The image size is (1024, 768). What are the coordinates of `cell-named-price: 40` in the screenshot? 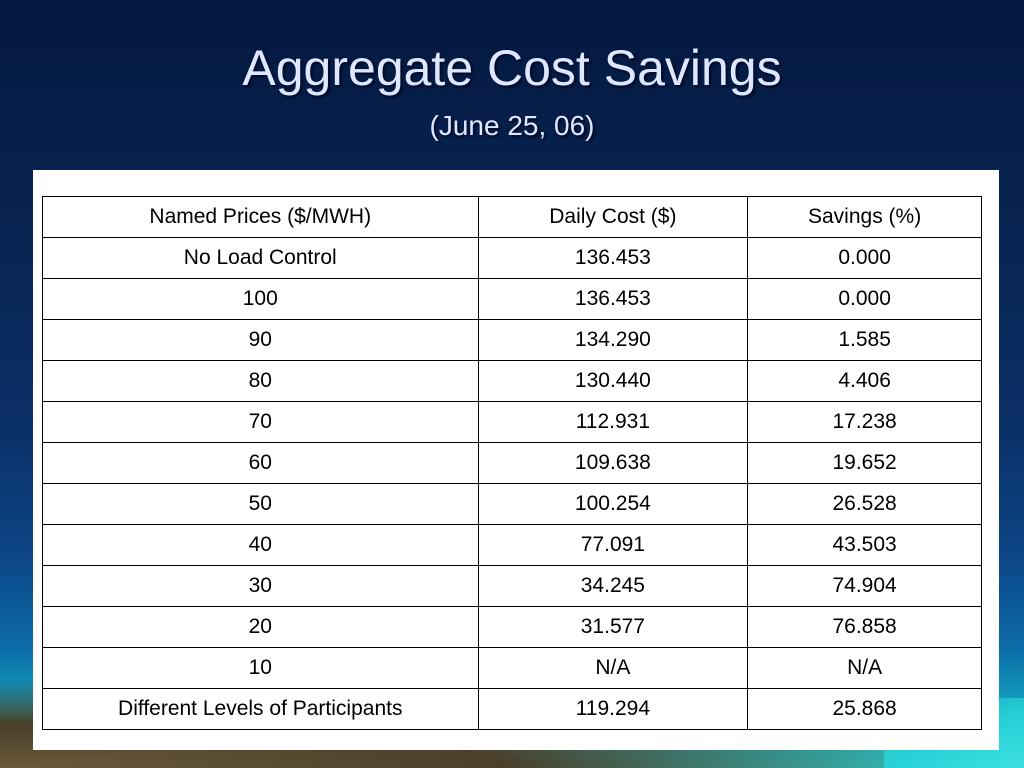 It's located at (260, 545).